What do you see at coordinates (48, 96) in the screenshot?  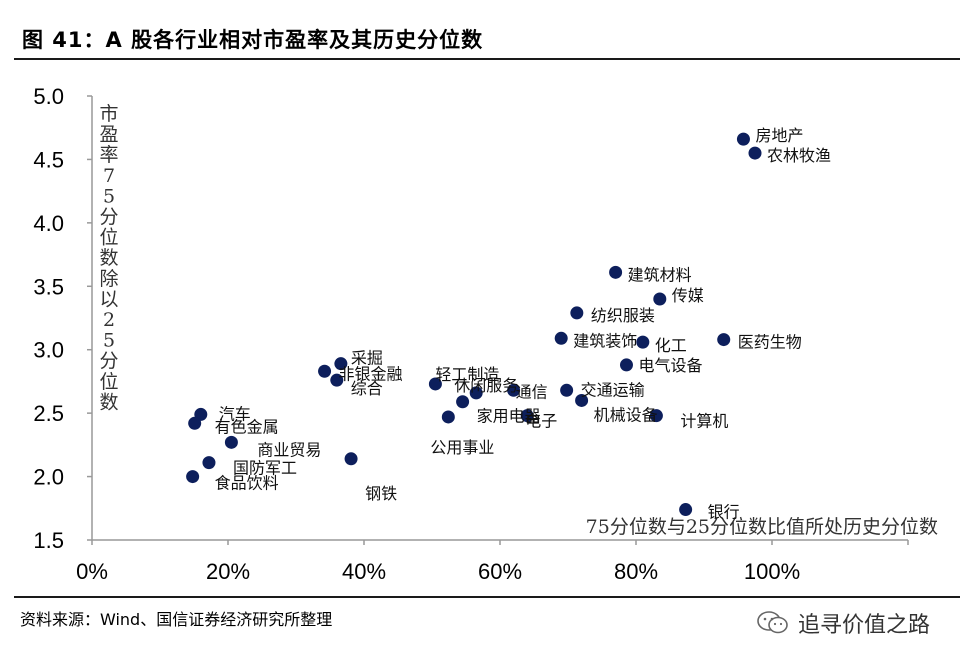 I see `y-tick-label: 5.0` at bounding box center [48, 96].